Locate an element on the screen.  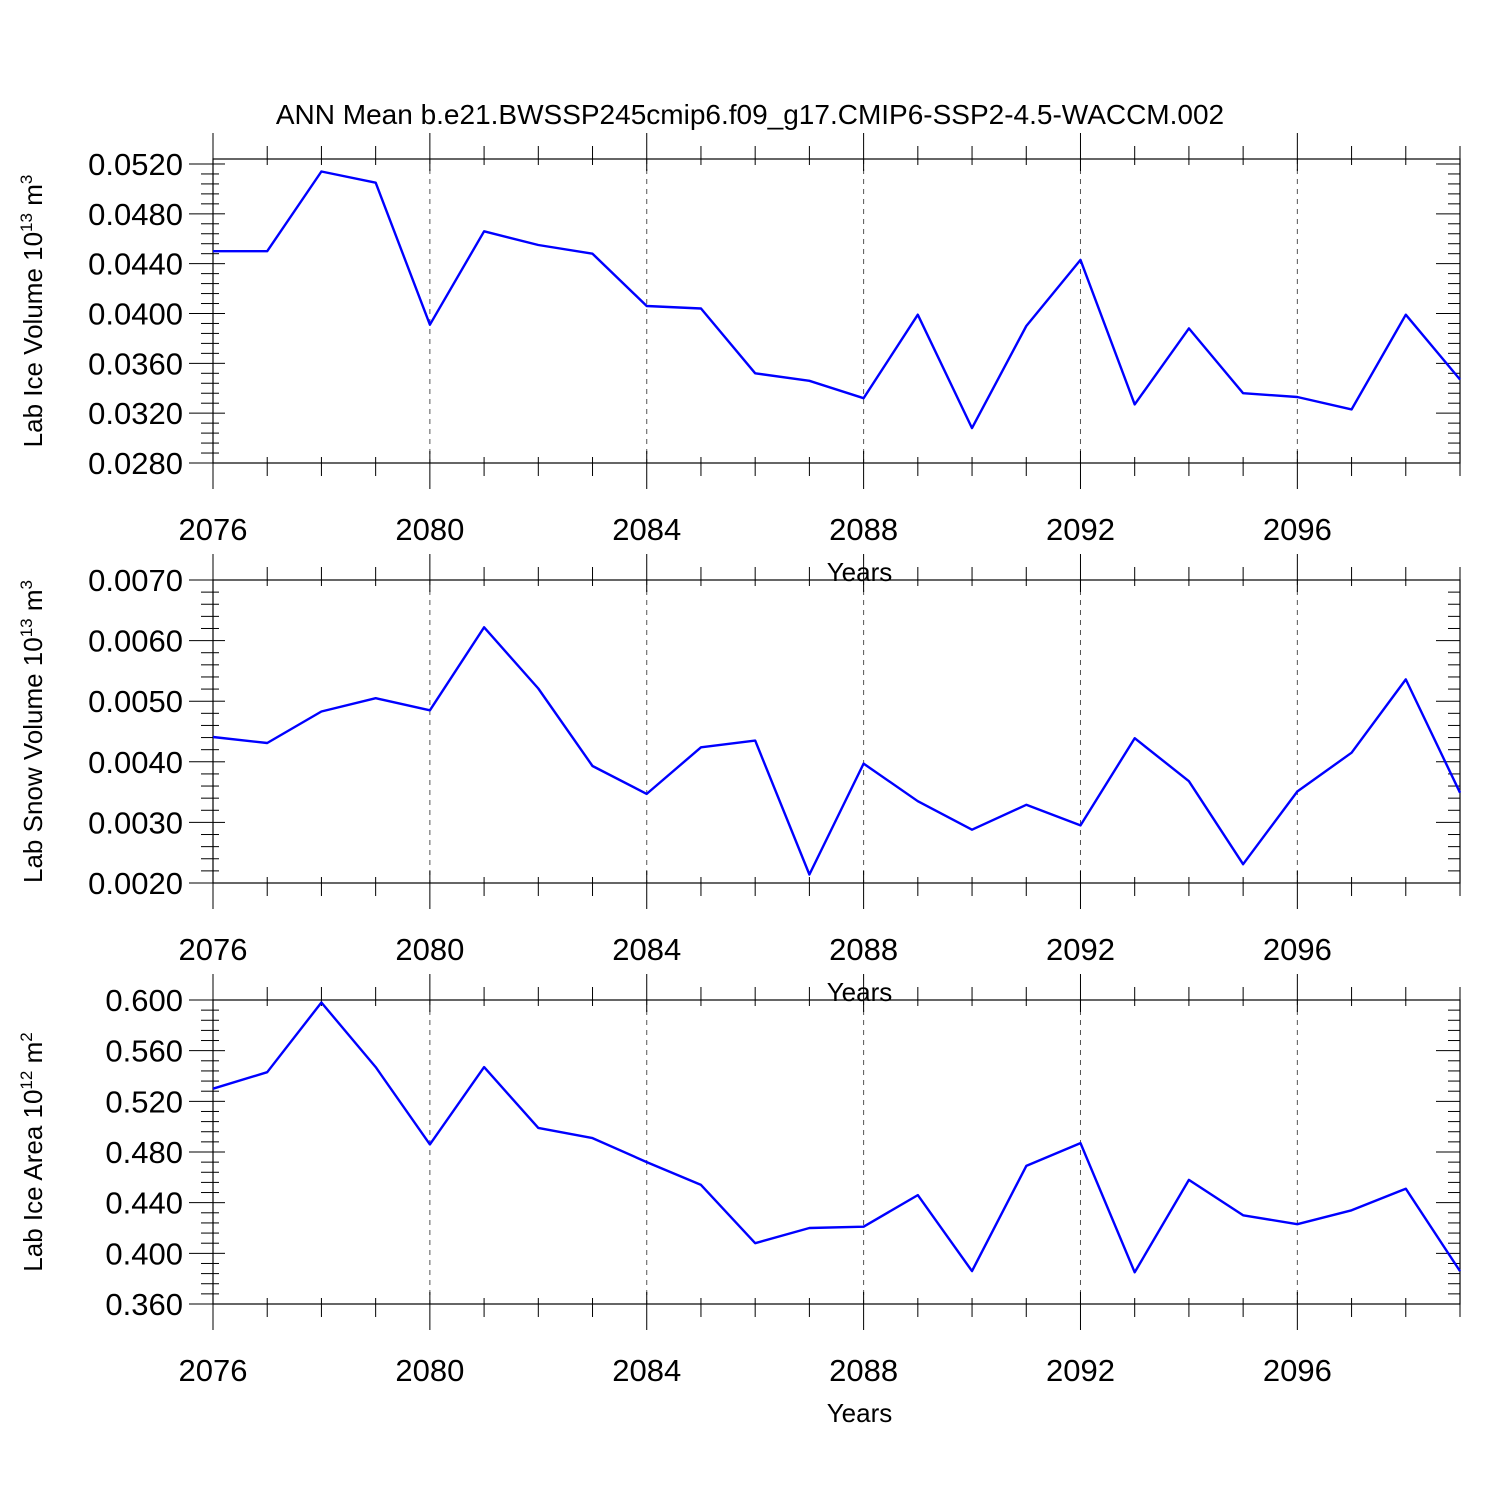
y-axis-label: Lab Snow Volume 1013 m3 is located at coordinates (32, 731).